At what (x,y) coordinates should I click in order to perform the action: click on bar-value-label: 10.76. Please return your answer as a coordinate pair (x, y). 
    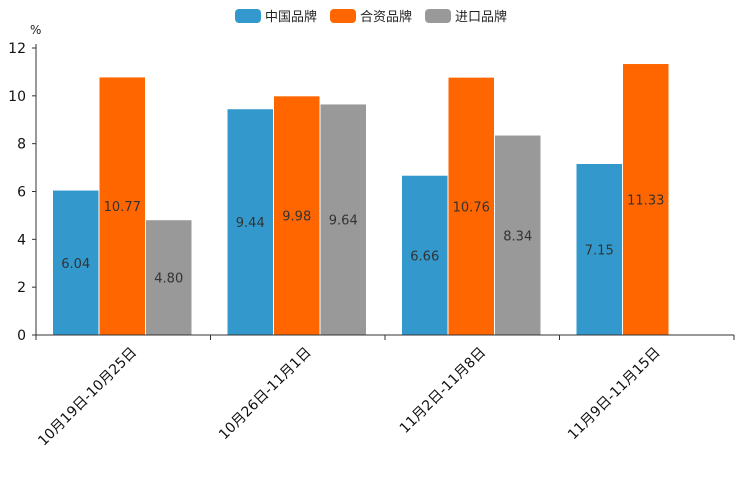
    Looking at the image, I should click on (471, 207).